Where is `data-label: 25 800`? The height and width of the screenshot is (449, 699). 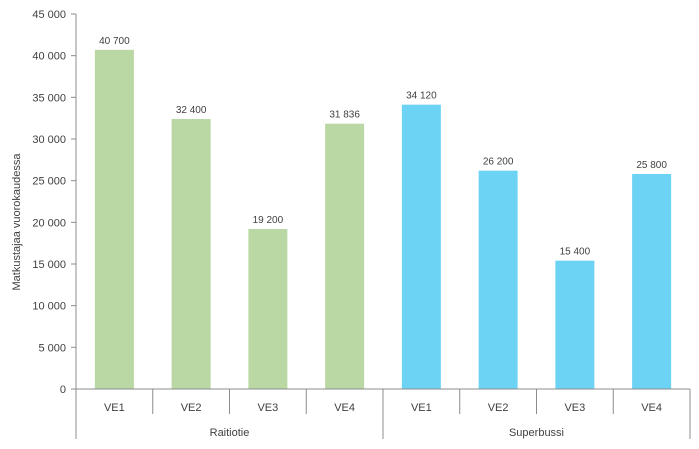
data-label: 25 800 is located at coordinates (651, 165).